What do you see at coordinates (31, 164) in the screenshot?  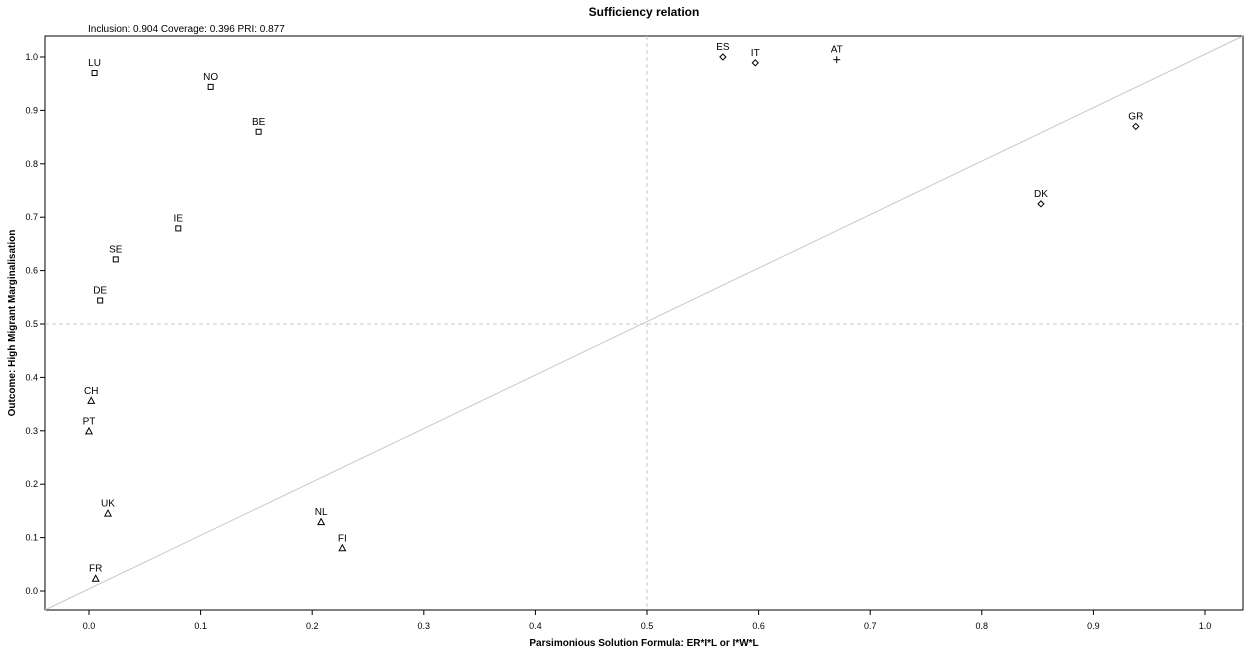 I see `y-tick-label: 0.8` at bounding box center [31, 164].